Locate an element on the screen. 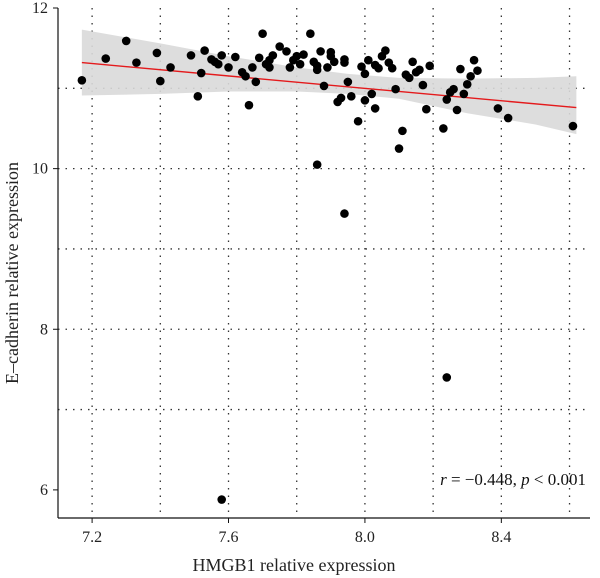 The height and width of the screenshot is (578, 600). x-tick-label: 7.2 is located at coordinates (92, 537).